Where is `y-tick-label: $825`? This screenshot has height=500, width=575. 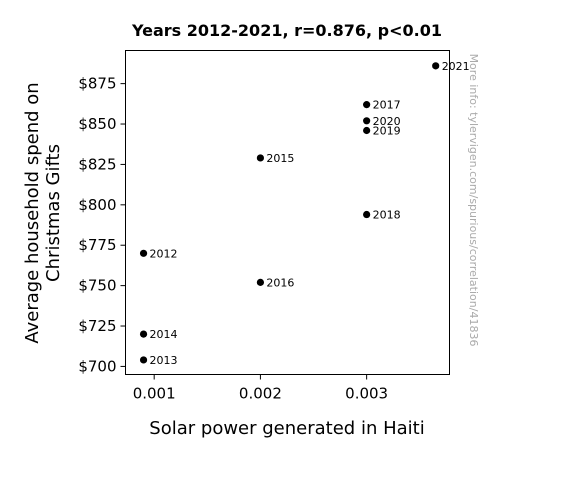
y-tick-label: $825 is located at coordinates (97, 164).